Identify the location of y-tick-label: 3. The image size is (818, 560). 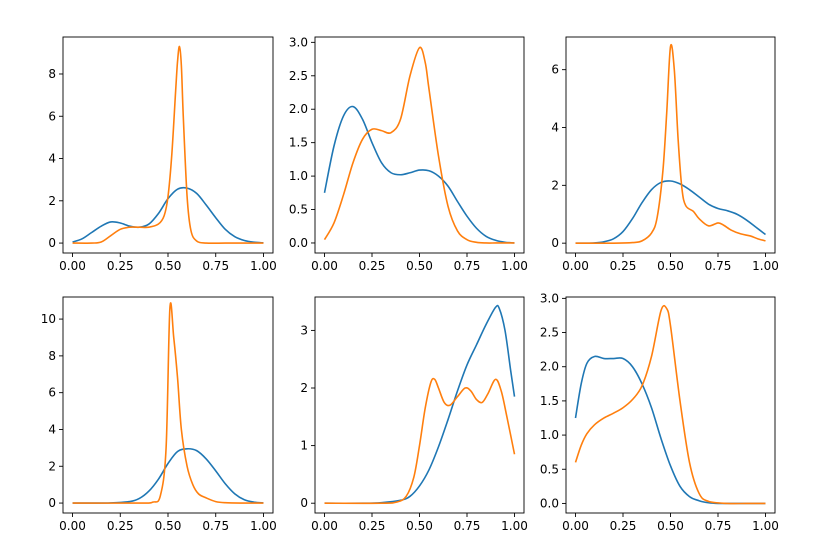
(304, 330).